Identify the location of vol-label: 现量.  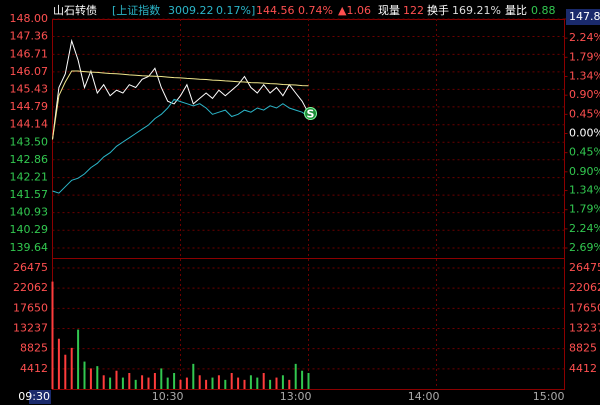
(389, 10).